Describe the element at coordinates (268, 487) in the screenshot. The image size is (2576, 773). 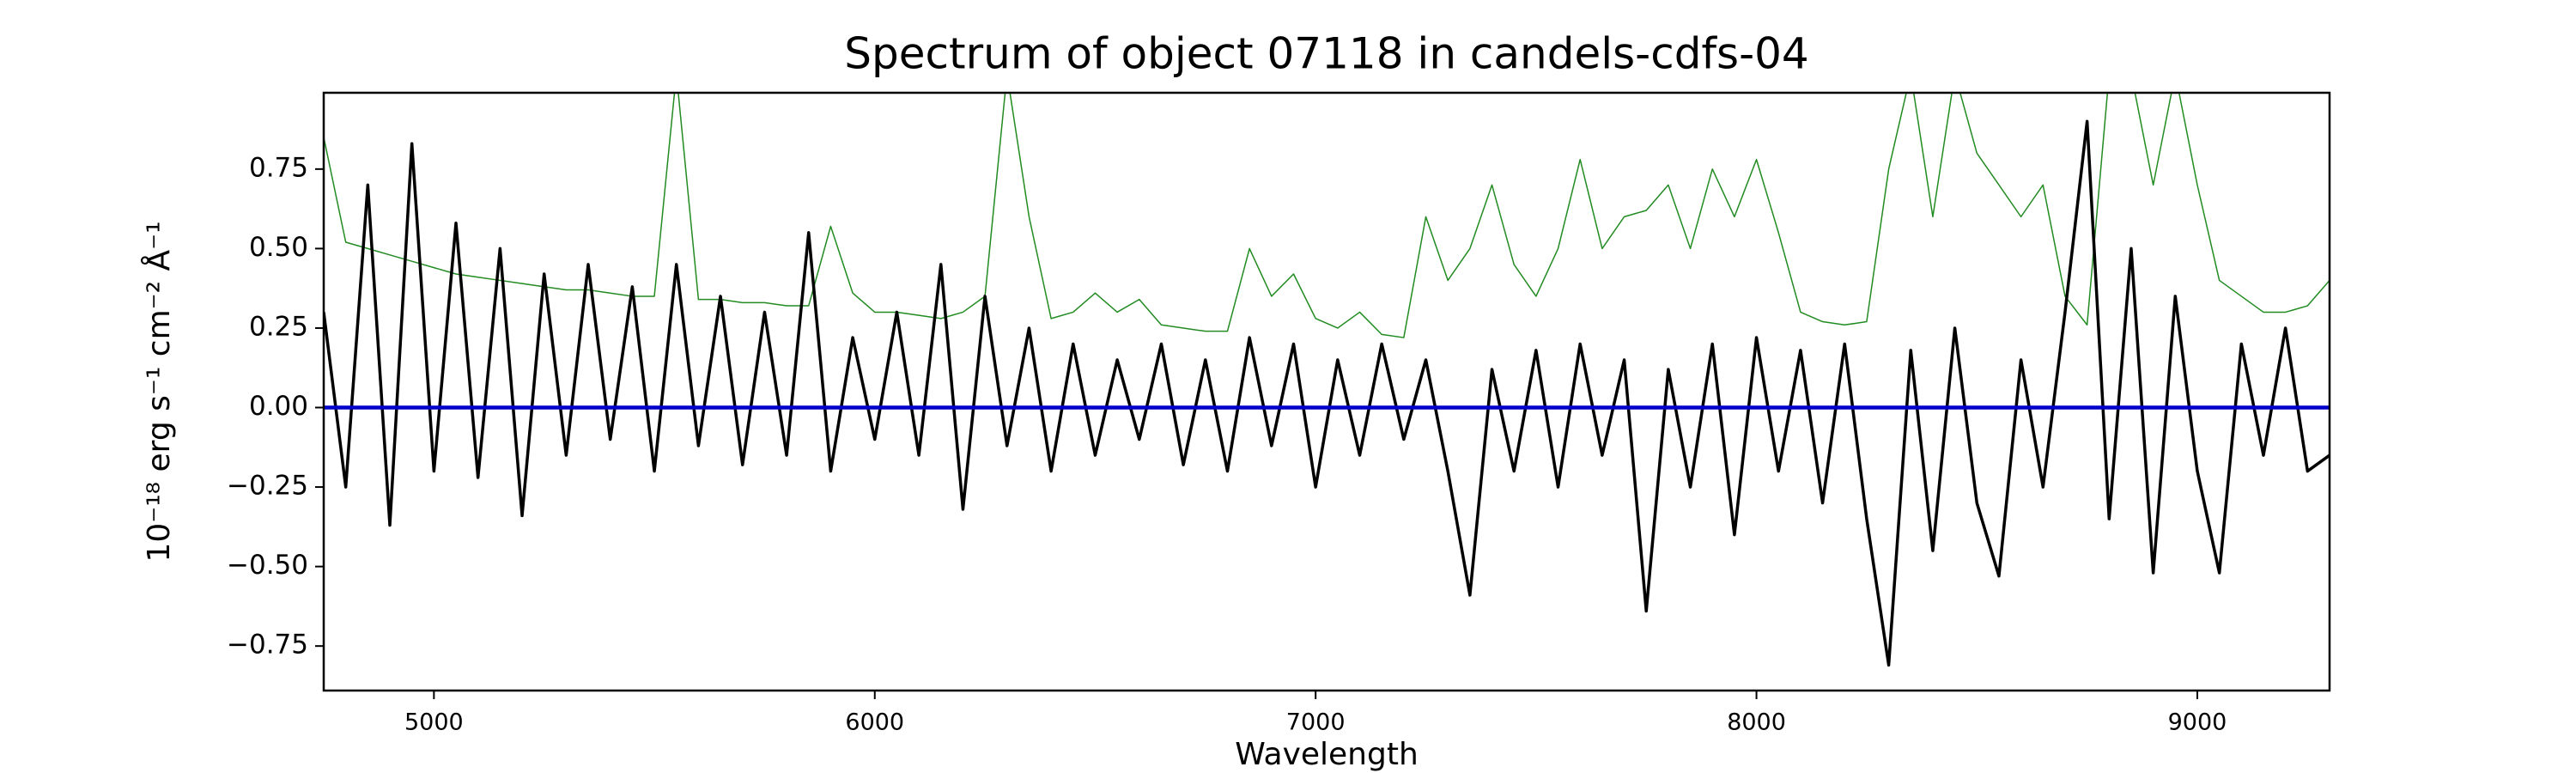
I see `y-tick-label: −0.25` at that location.